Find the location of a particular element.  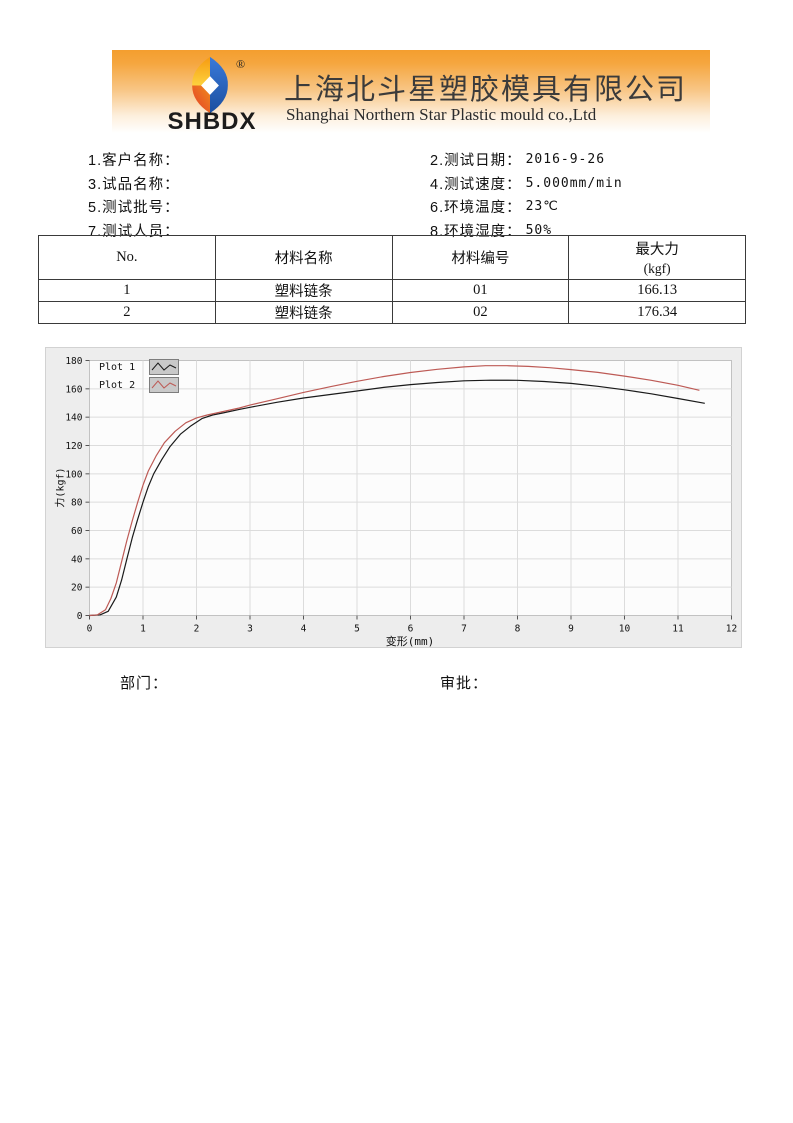

chart-legend: Plot 1 Plot 2 is located at coordinates (139, 376).